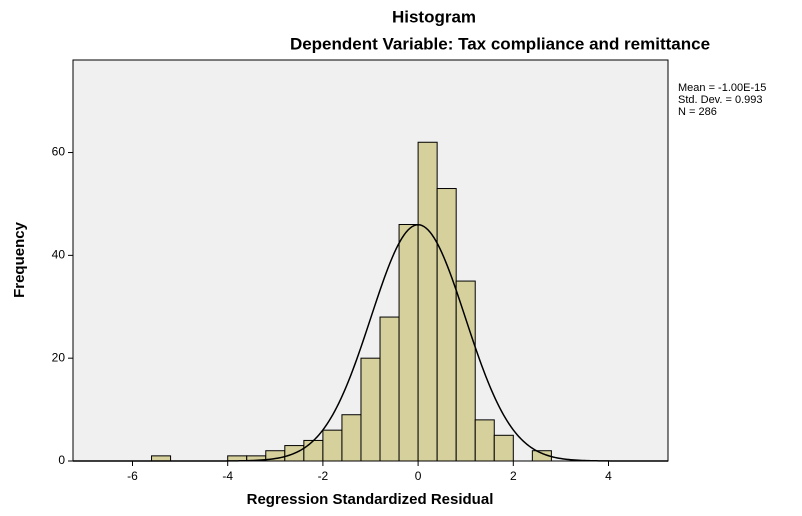  Describe the element at coordinates (370, 499) in the screenshot. I see `x-axis-title: Regression Standardized Residual` at that location.